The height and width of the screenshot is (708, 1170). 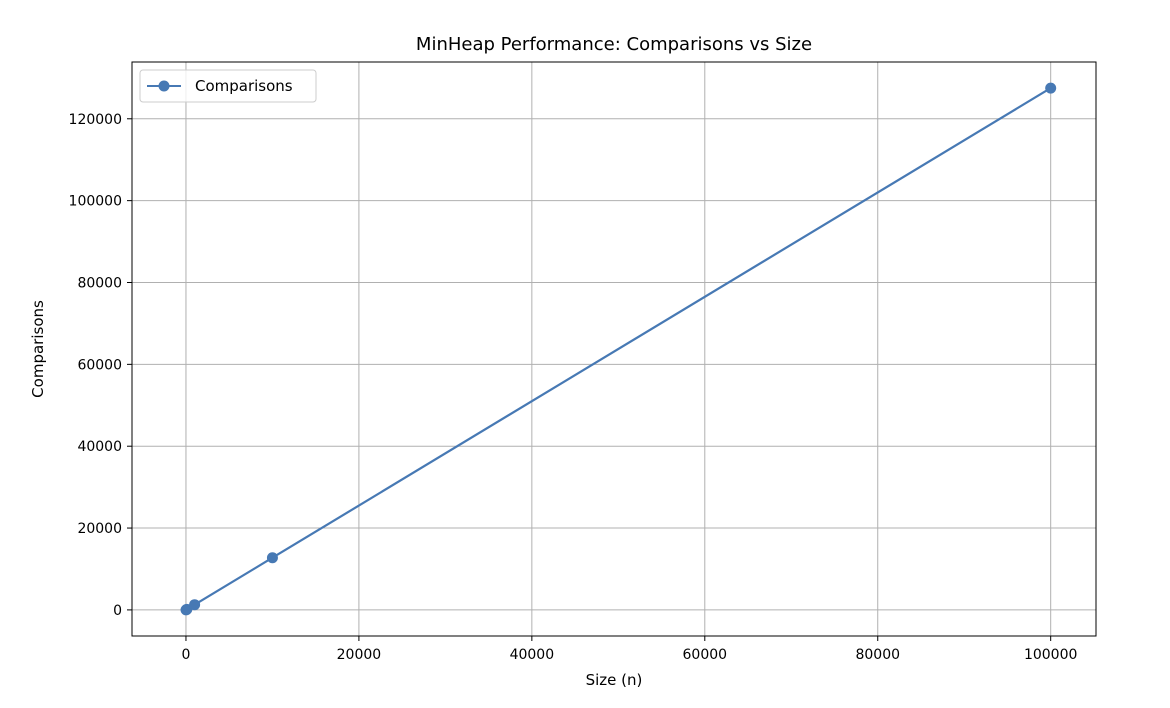 What do you see at coordinates (705, 655) in the screenshot?
I see `x-tick-label: 60000` at bounding box center [705, 655].